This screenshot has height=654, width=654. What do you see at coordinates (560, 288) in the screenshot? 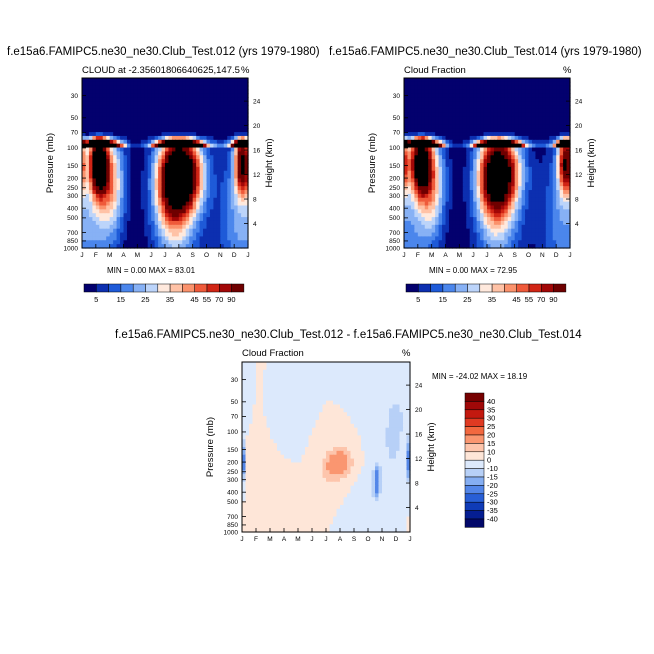
I see `panel2-colorbar-swatch` at bounding box center [560, 288].